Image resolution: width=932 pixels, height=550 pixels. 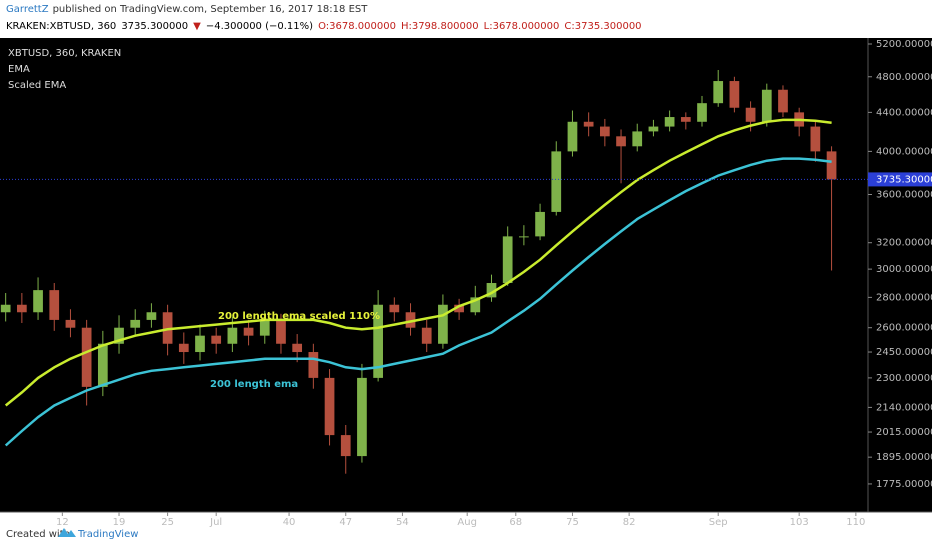 What do you see at coordinates (629, 522) in the screenshot?
I see `x-tick-label: 82` at bounding box center [629, 522].